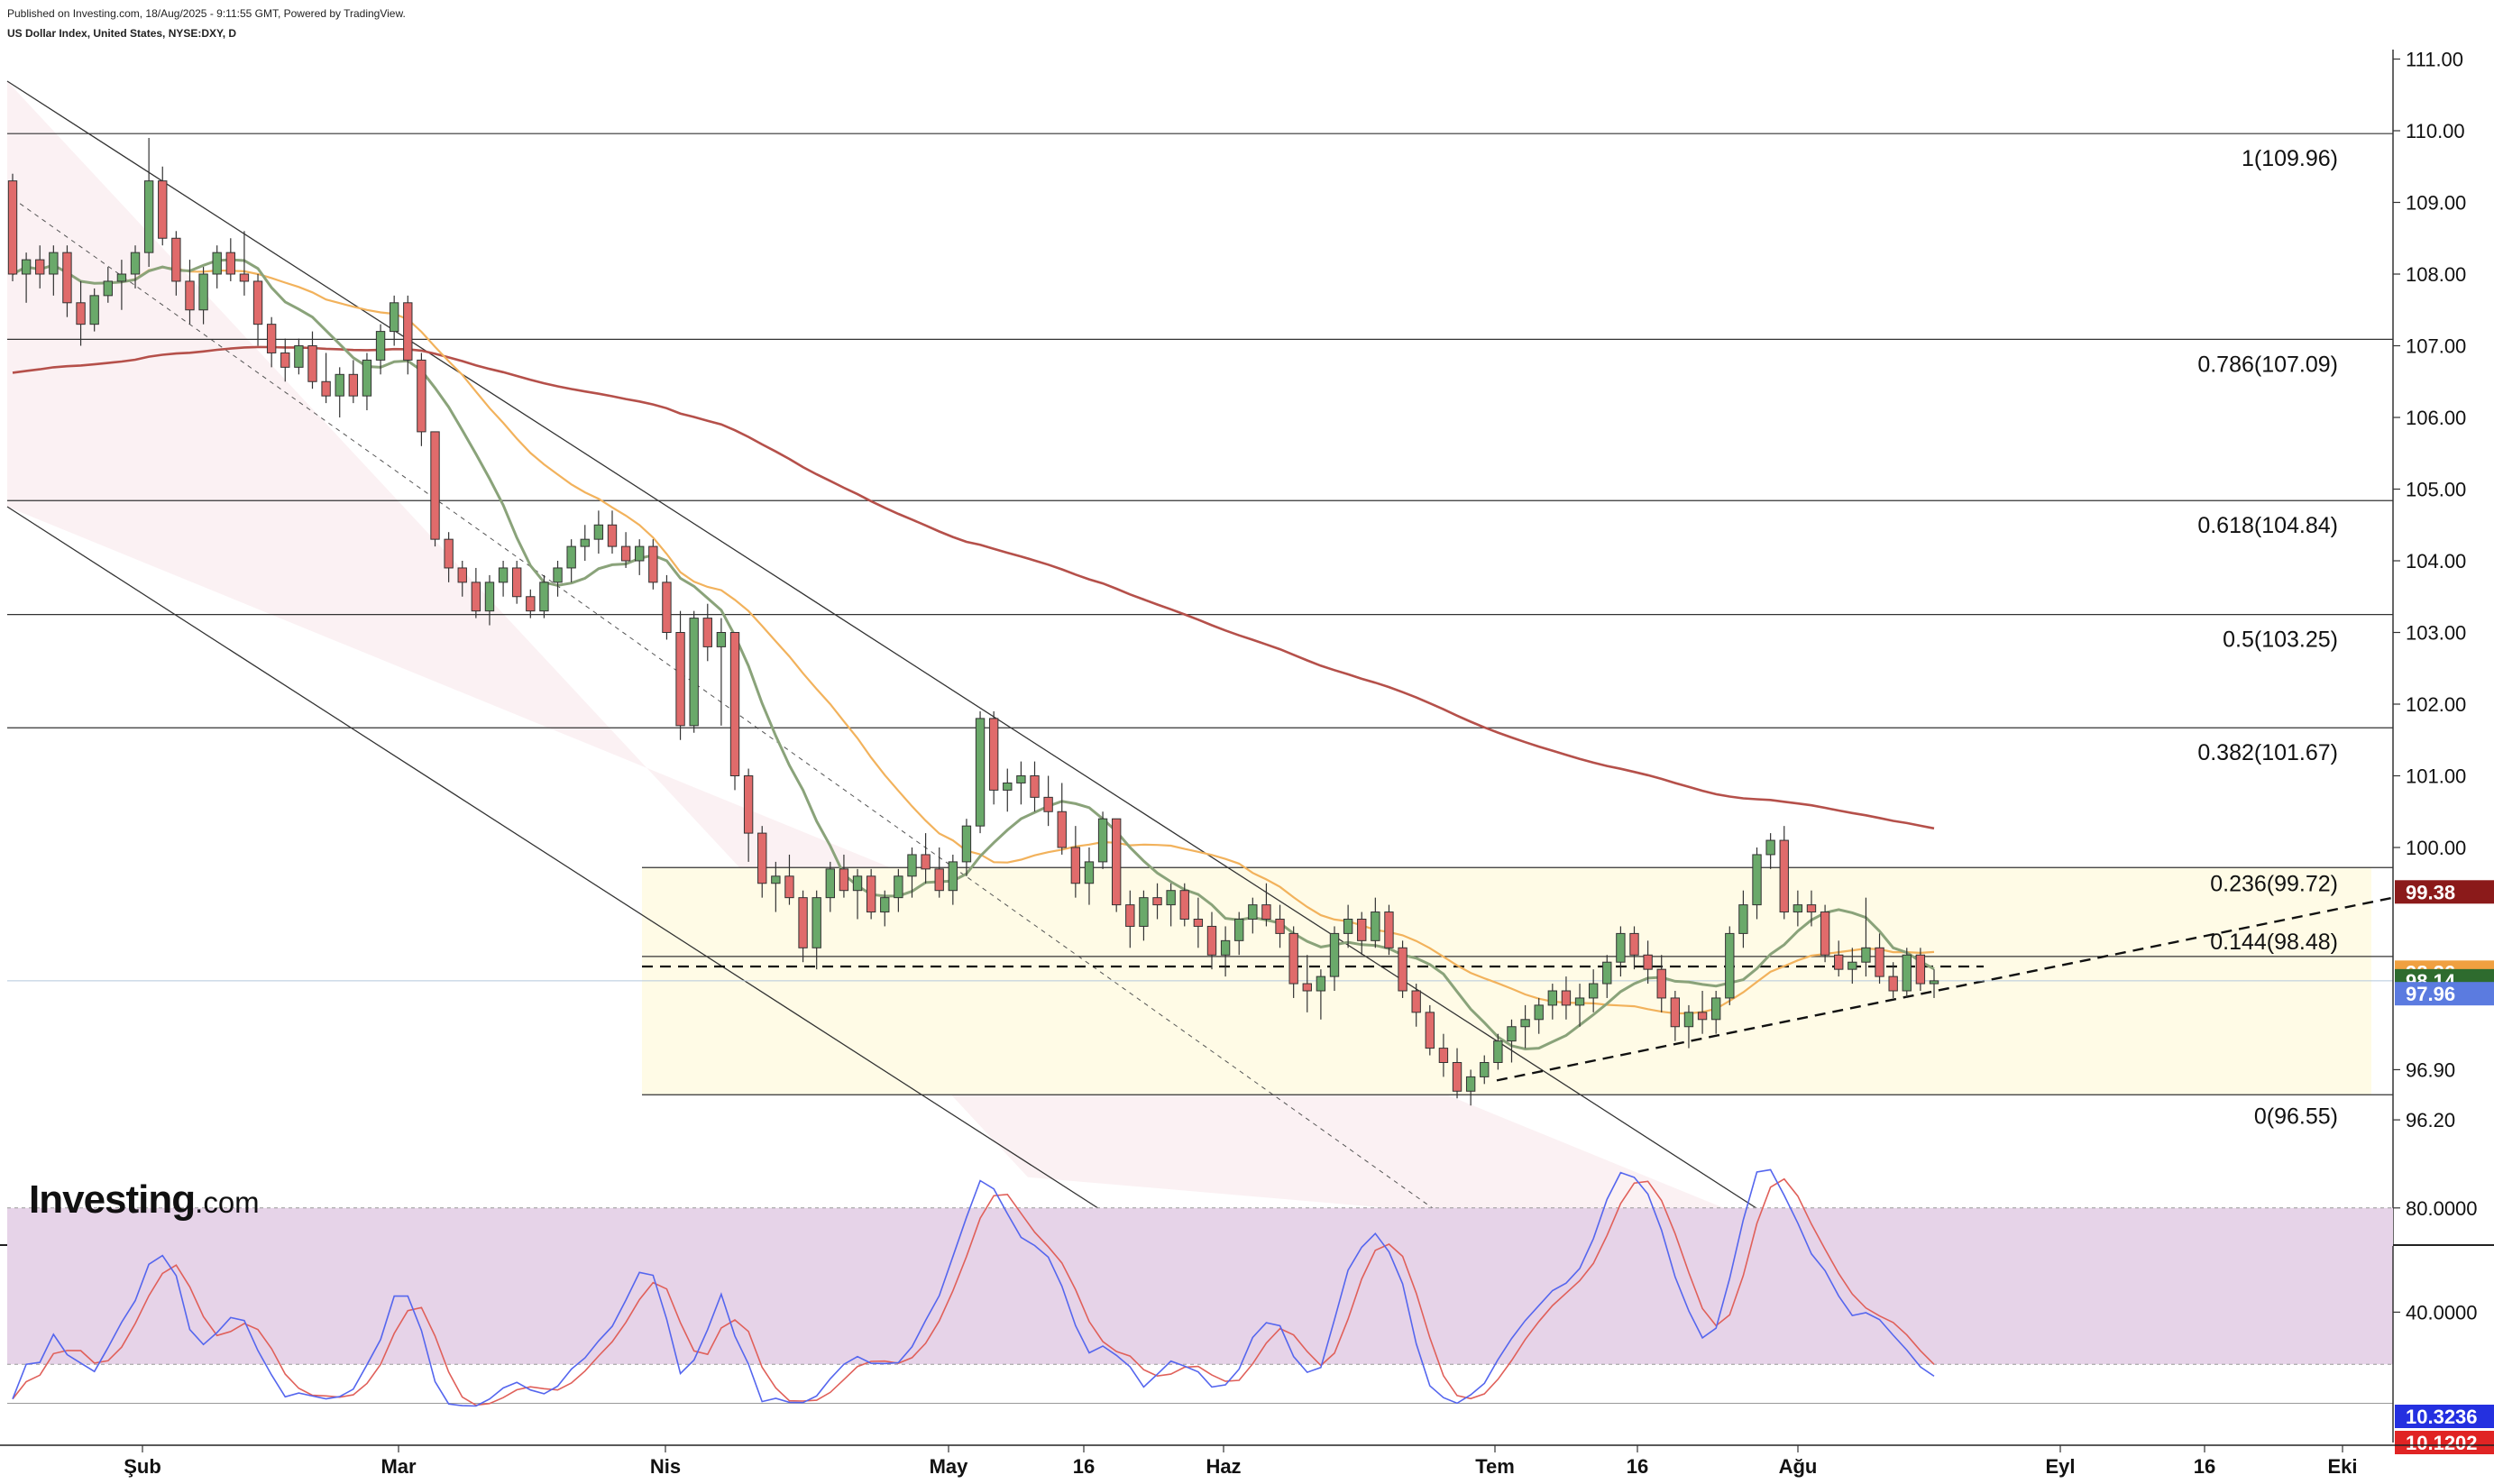 Image resolution: width=2494 pixels, height=1484 pixels. I want to click on price-badge-label: 99.38, so click(2431, 892).